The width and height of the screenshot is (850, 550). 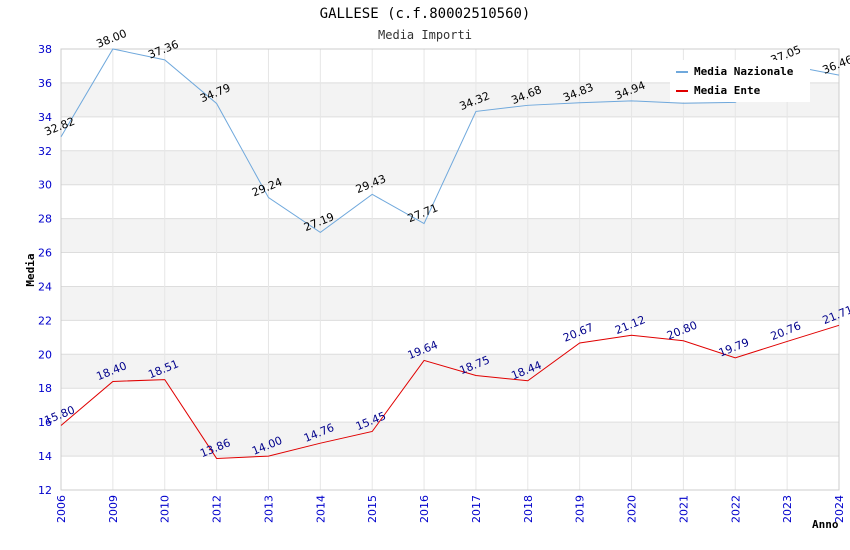 I want to click on x-tick-label: 2014, so click(x=320, y=509).